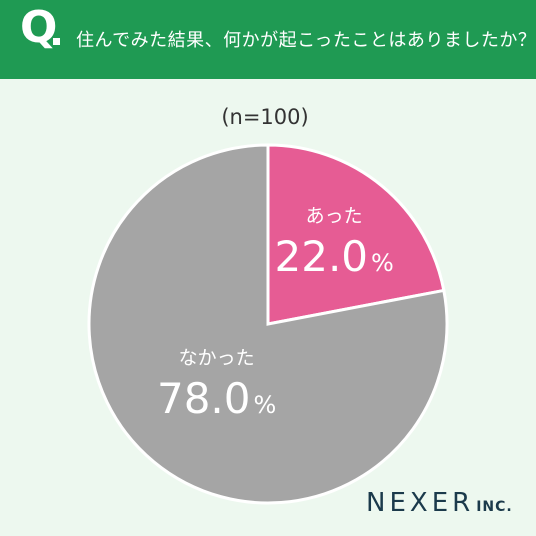 Image resolution: width=536 pixels, height=536 pixels. Describe the element at coordinates (420, 503) in the screenshot. I see `logo-main: NEXER` at that location.